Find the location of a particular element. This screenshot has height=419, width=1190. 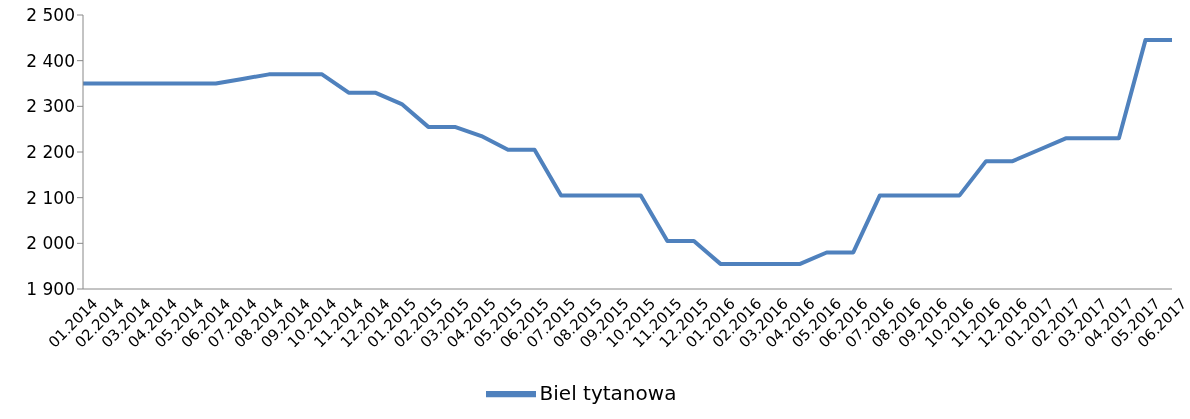

y-tick-label: 2 300 is located at coordinates (50, 106).